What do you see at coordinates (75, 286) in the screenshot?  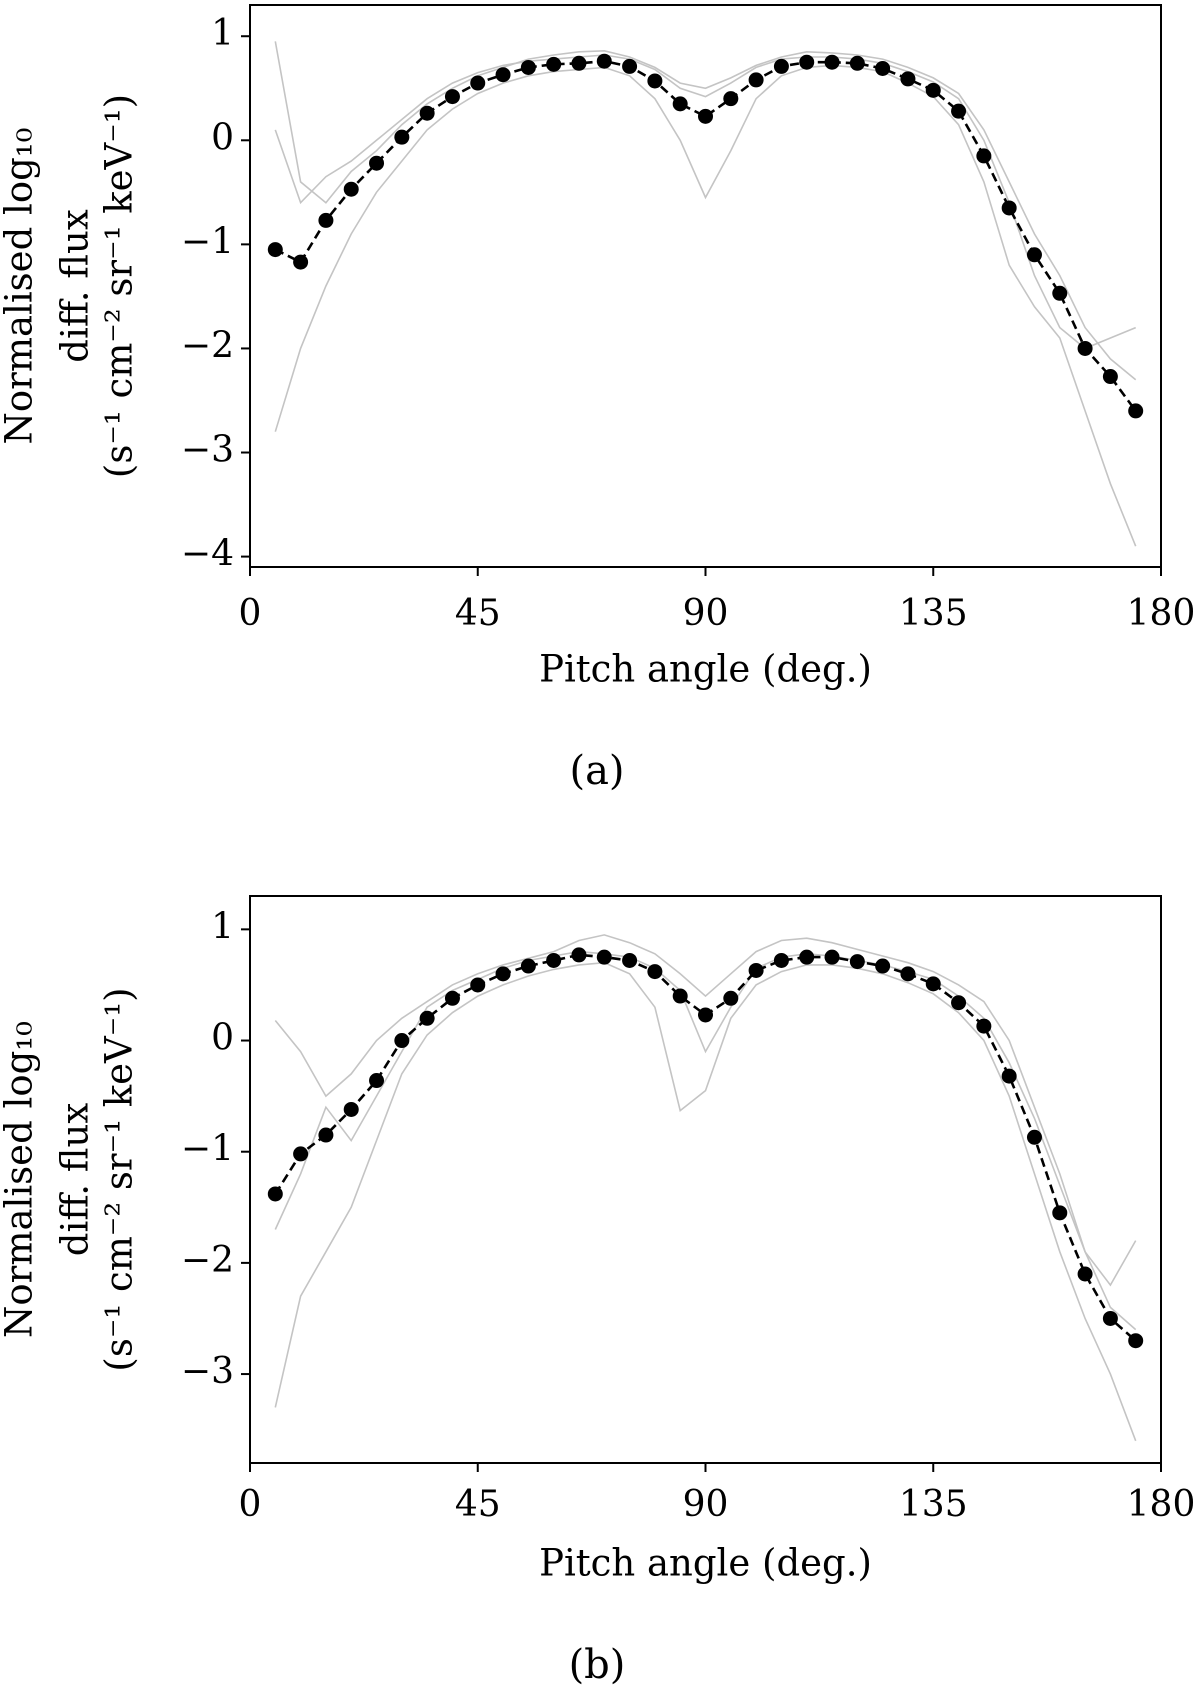 I see `y-axis-label: diff. flux` at bounding box center [75, 286].